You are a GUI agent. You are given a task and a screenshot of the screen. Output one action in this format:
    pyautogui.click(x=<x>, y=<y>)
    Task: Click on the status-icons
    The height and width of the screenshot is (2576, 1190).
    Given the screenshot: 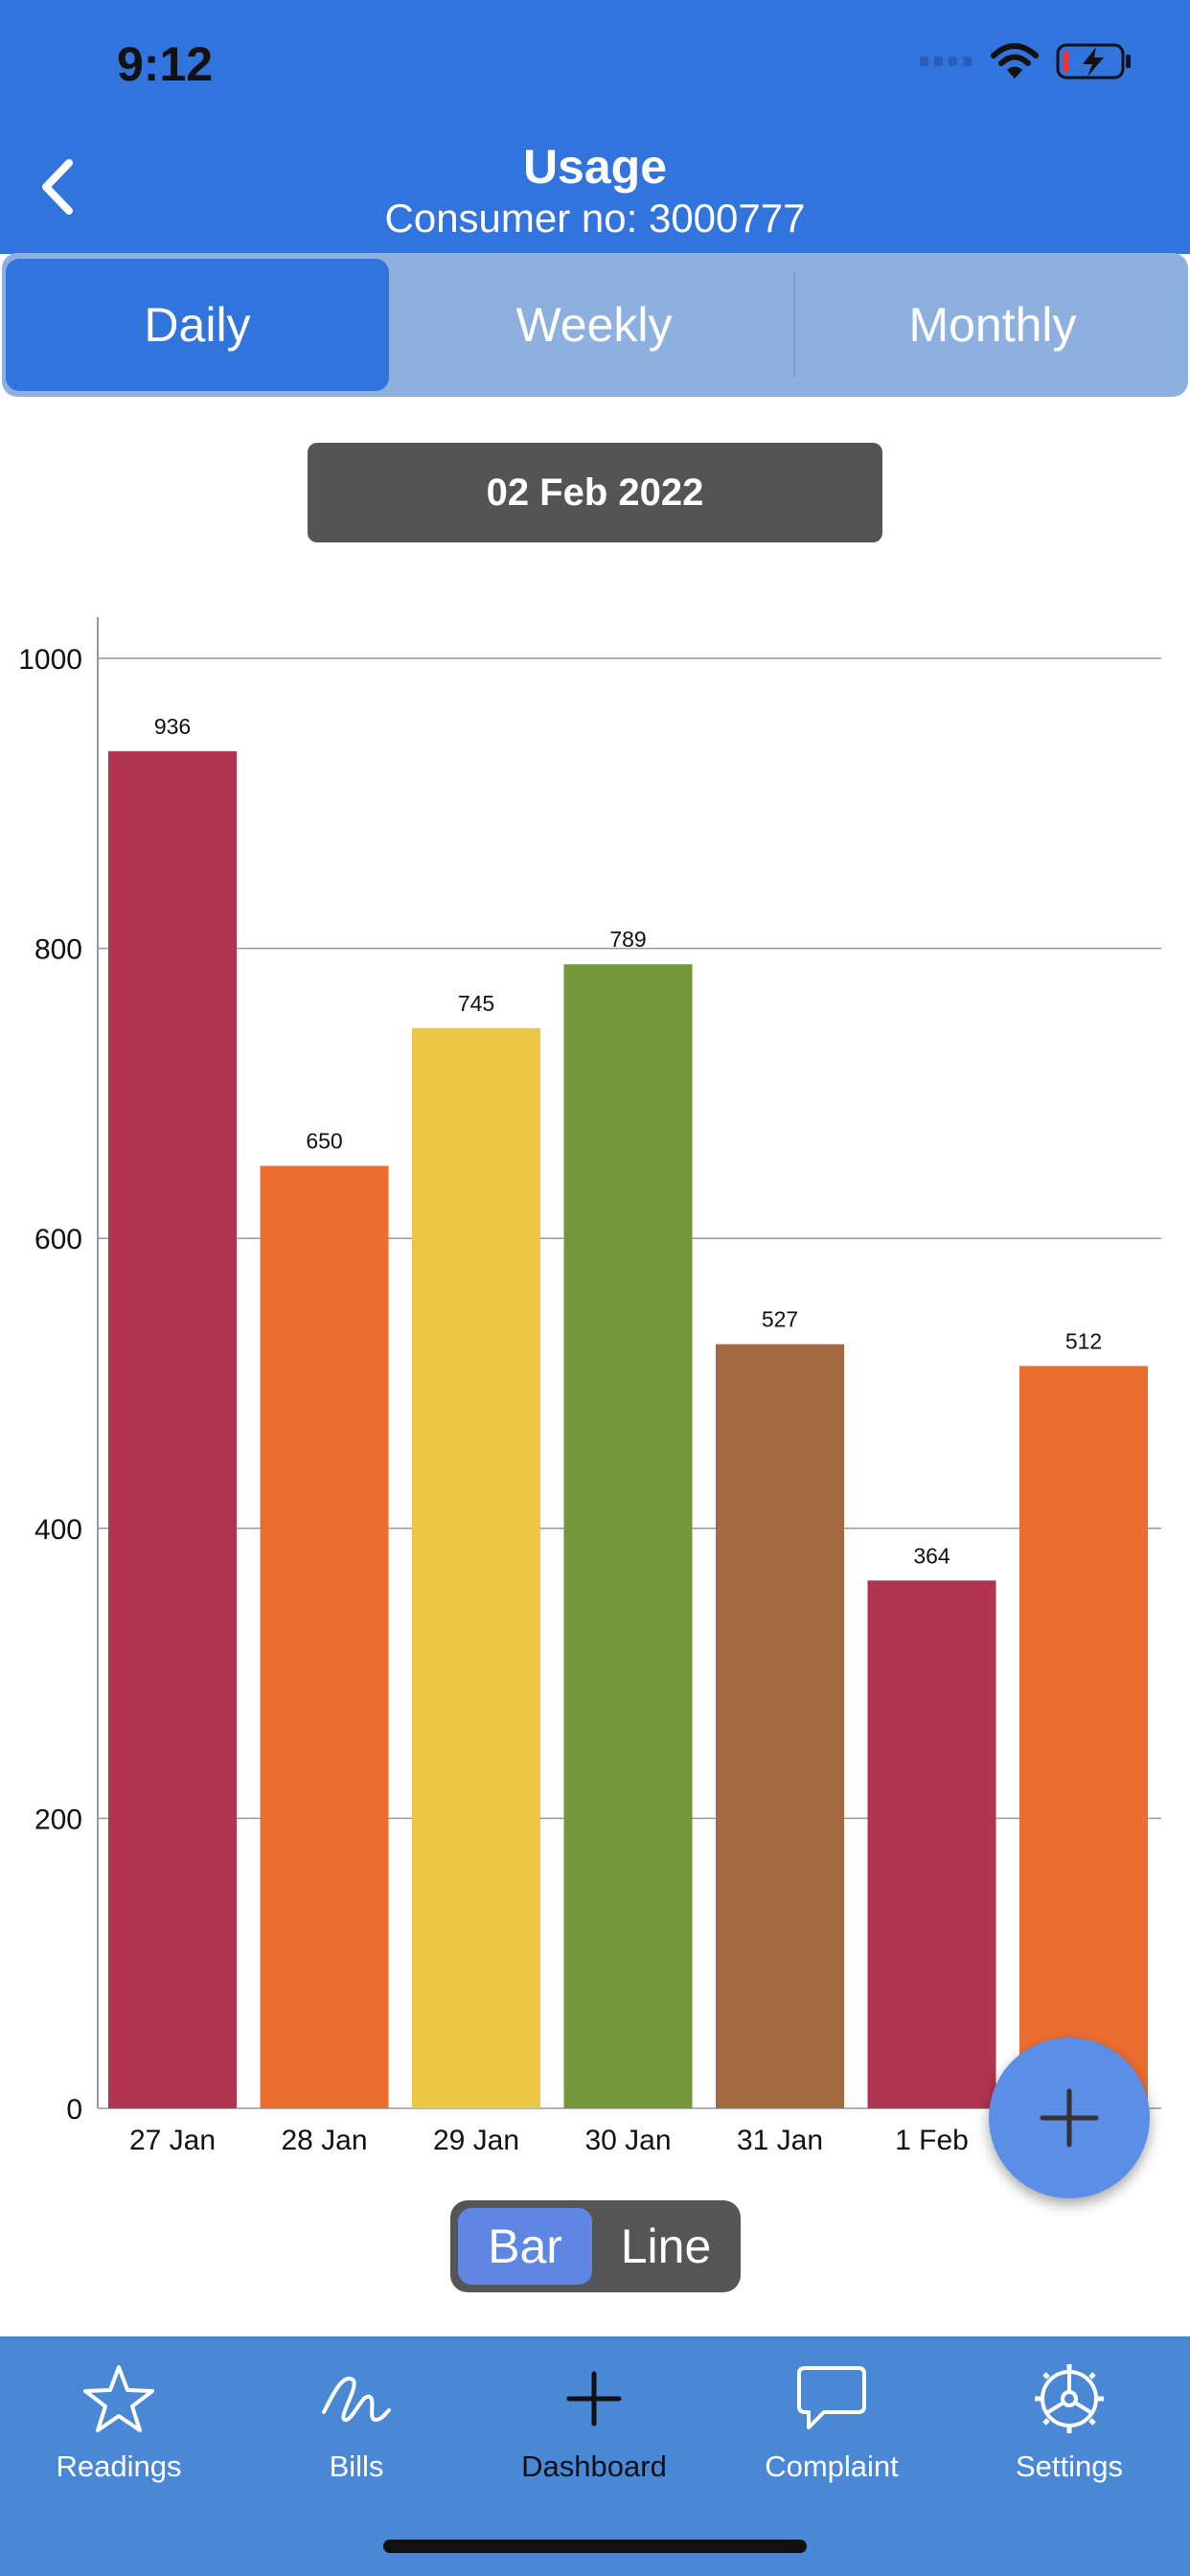 What is the action you would take?
    pyautogui.click(x=1027, y=61)
    